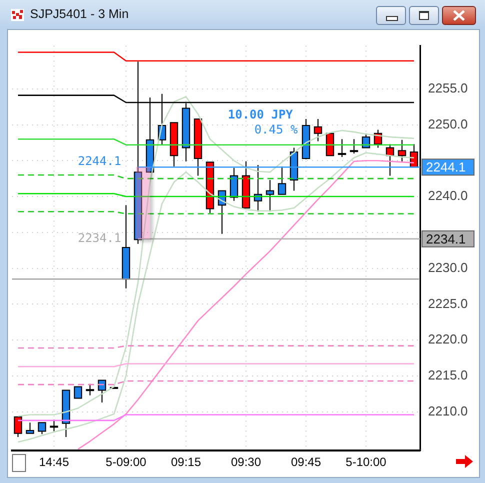 The height and width of the screenshot is (483, 485). Describe the element at coordinates (100, 237) in the screenshot. I see `annotation: 2234.1` at that location.